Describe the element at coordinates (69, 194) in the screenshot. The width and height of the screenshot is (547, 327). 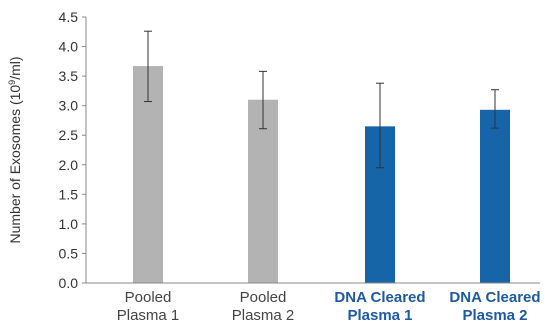
I see `y-tick-label: 1.5` at that location.